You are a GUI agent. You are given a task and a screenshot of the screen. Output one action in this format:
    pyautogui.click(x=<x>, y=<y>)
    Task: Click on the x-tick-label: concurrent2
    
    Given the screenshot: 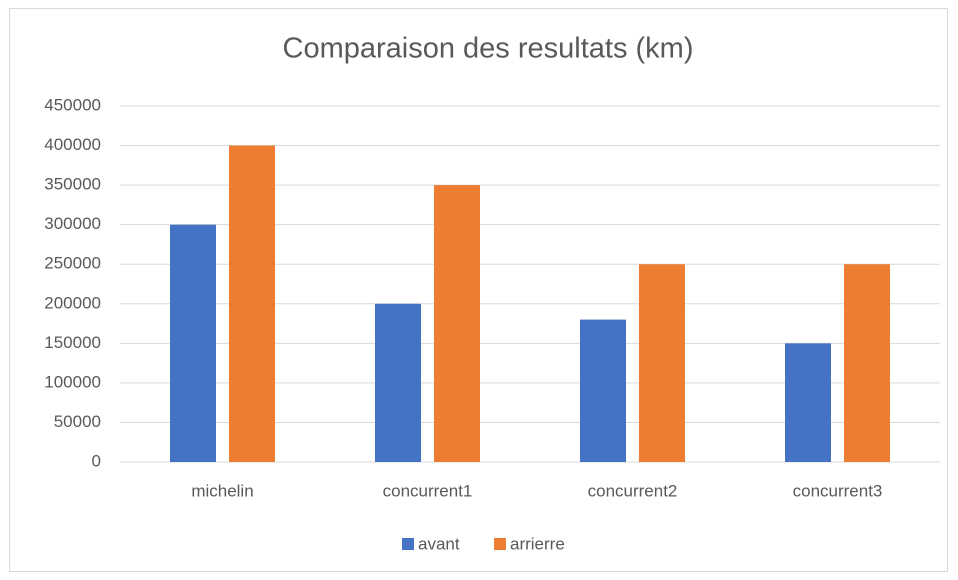 What is the action you would take?
    pyautogui.click(x=633, y=490)
    